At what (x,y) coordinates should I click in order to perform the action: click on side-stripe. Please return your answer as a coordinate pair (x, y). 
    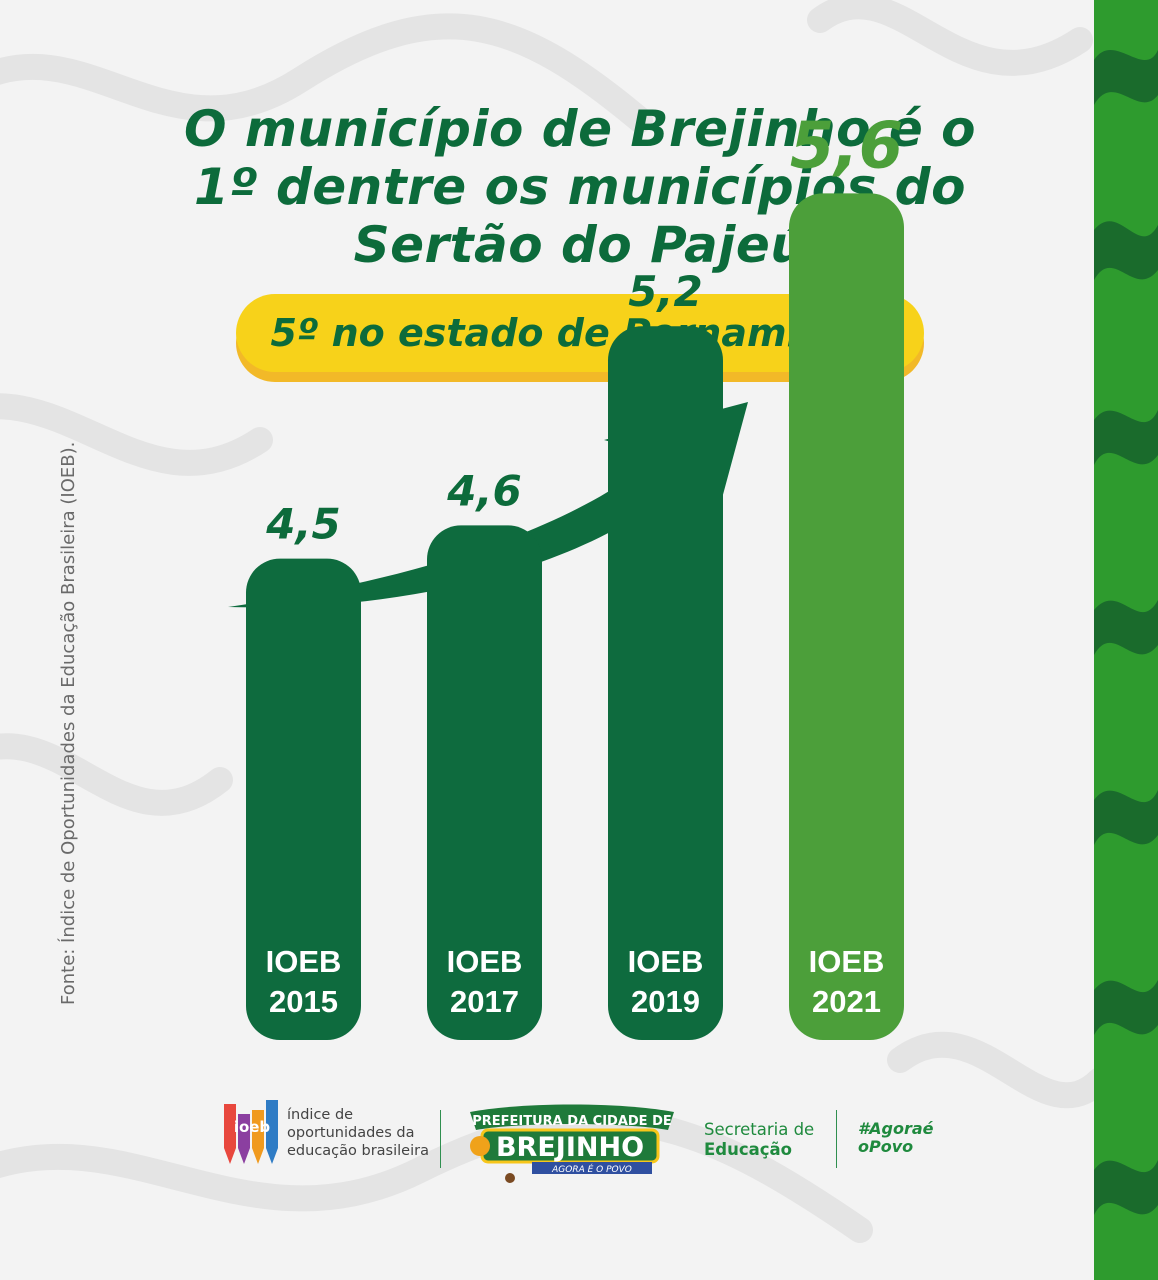
    Looking at the image, I should click on (1126, 640).